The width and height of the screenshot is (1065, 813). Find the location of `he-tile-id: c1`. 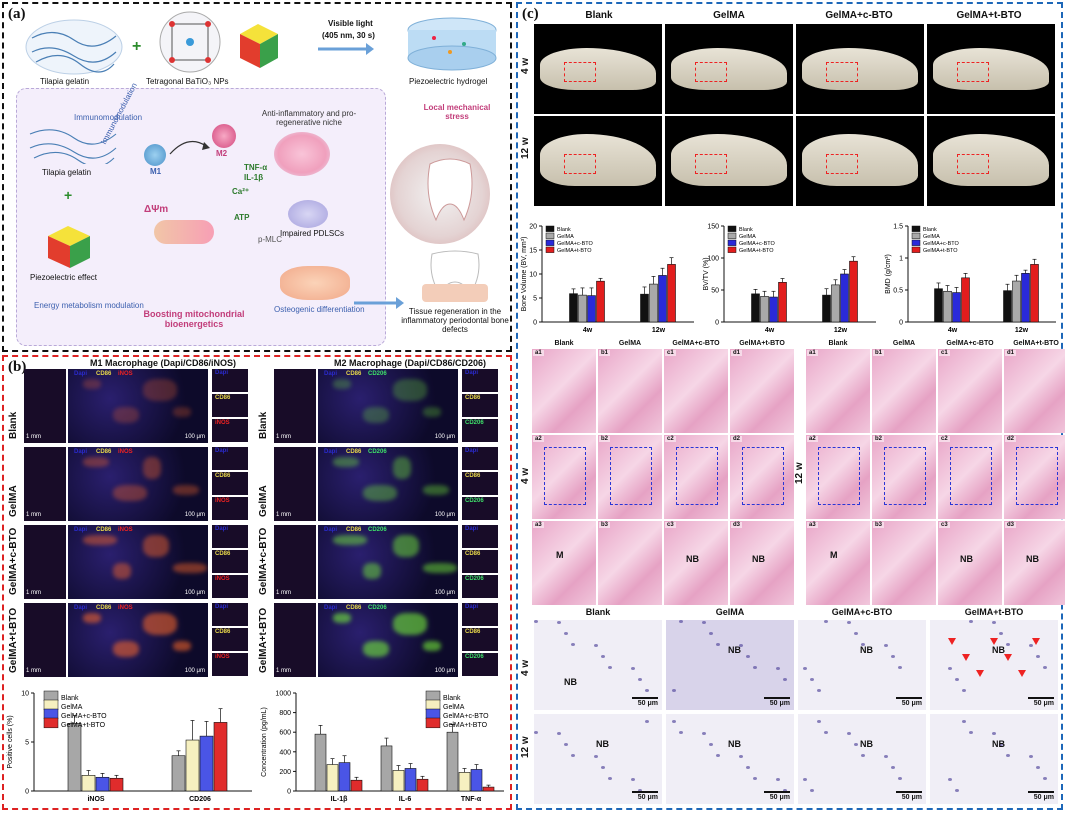

he-tile-id: c1 is located at coordinates (670, 353).